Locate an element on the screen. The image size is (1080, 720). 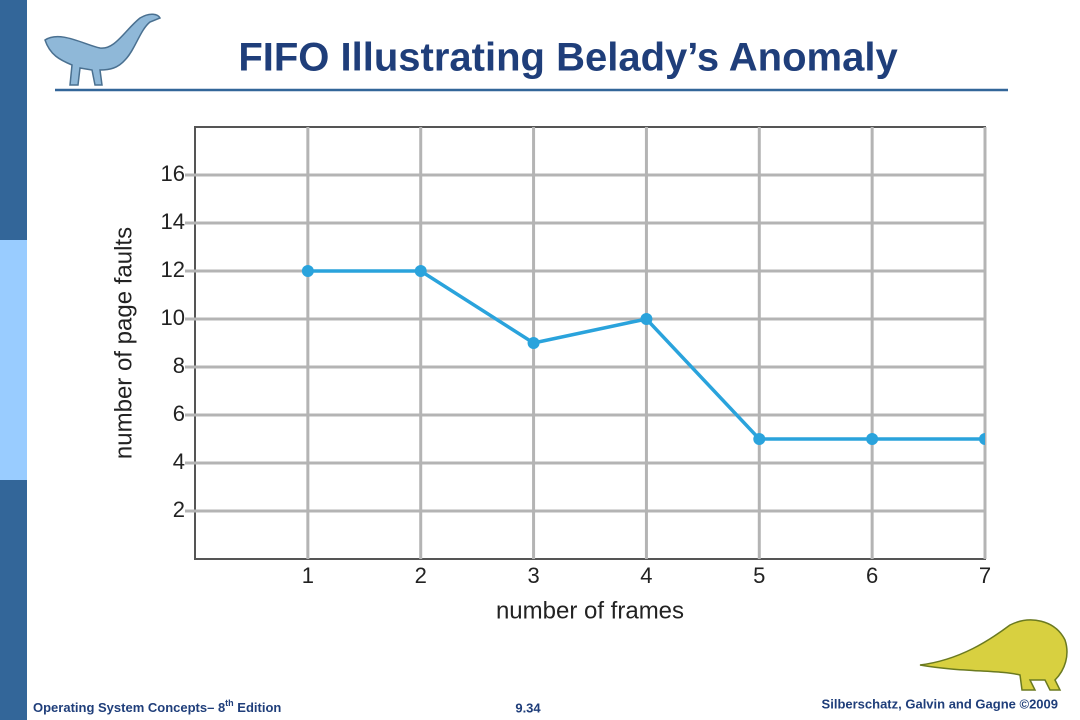
y-tick-label: 6 is located at coordinates (179, 413).